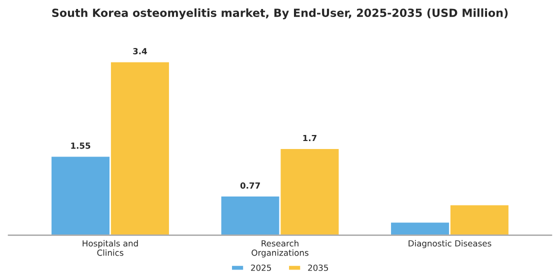 This screenshot has height=280, width=560. What do you see at coordinates (110, 248) in the screenshot?
I see `x-tick-label: Hospitals and Clinics` at bounding box center [110, 248].